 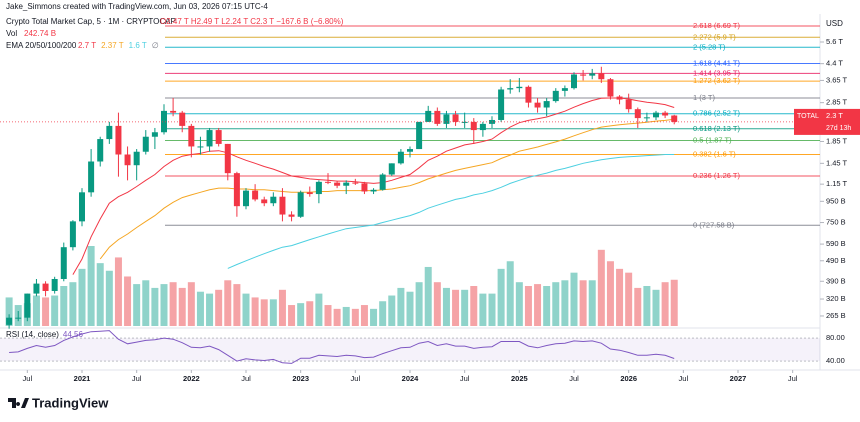 I want to click on ema-legend-value: 2.7 T, so click(x=87, y=45).